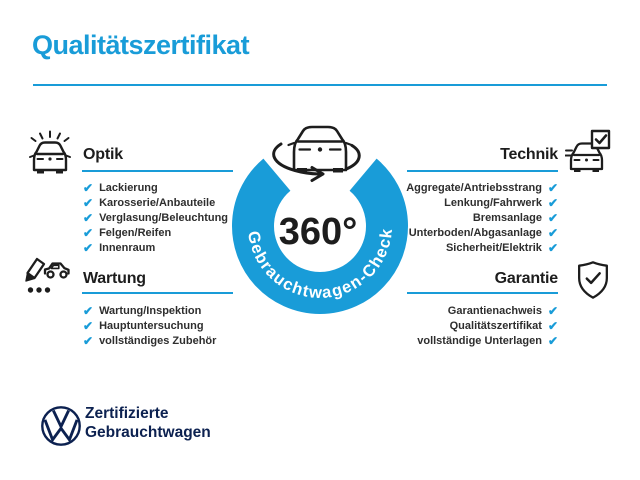 The width and height of the screenshot is (640, 480). I want to click on title-divider, so click(320, 85).